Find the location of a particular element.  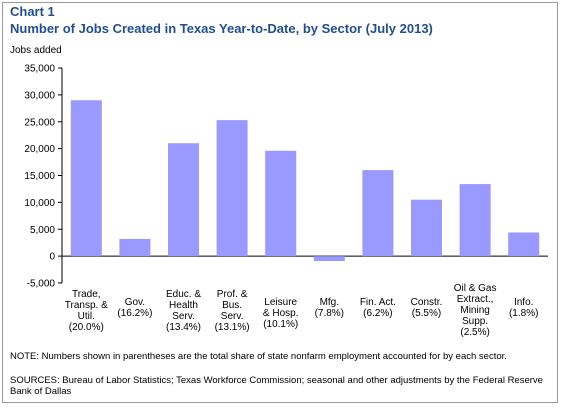

x-tick-label-line: Constr. is located at coordinates (427, 302).